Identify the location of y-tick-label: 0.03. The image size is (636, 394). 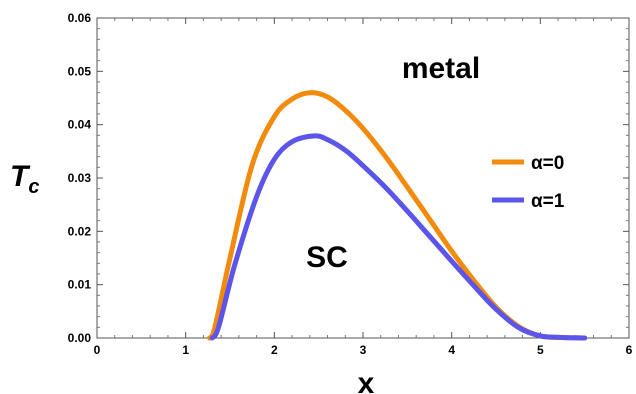
(80, 178).